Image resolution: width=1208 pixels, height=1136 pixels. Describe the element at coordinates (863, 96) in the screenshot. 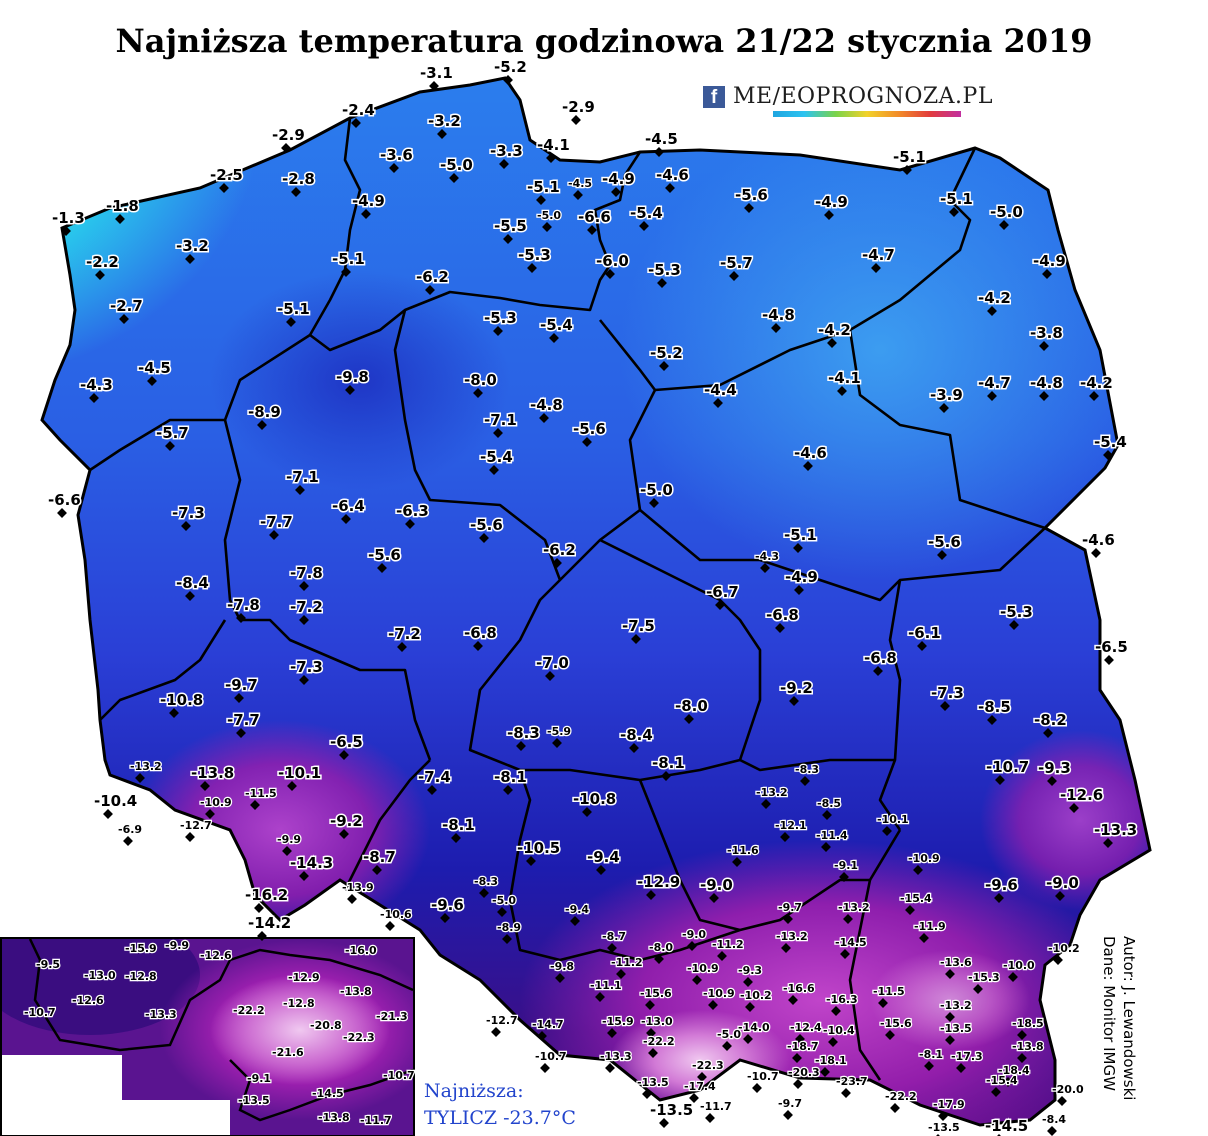

I see `logo-text: ME∕EOPROGNOZA.PL` at that location.